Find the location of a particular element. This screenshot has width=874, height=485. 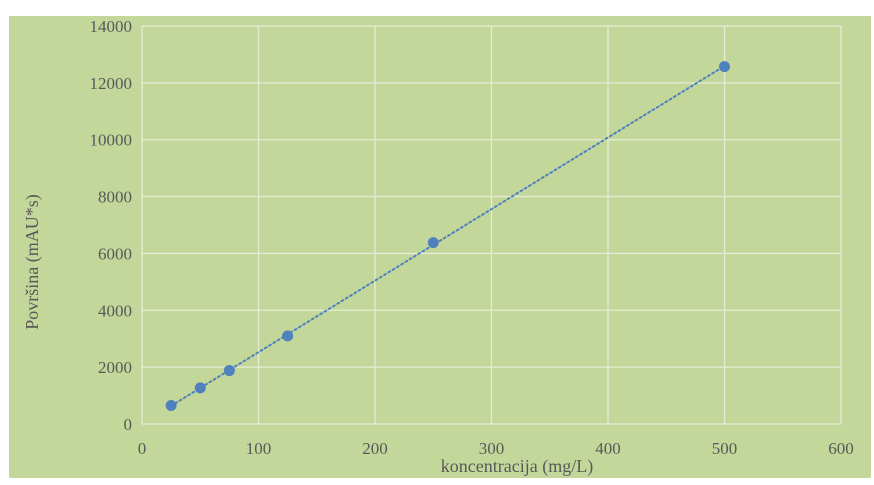

x-axis-title: koncentracija (mg/L) is located at coordinates (517, 466).